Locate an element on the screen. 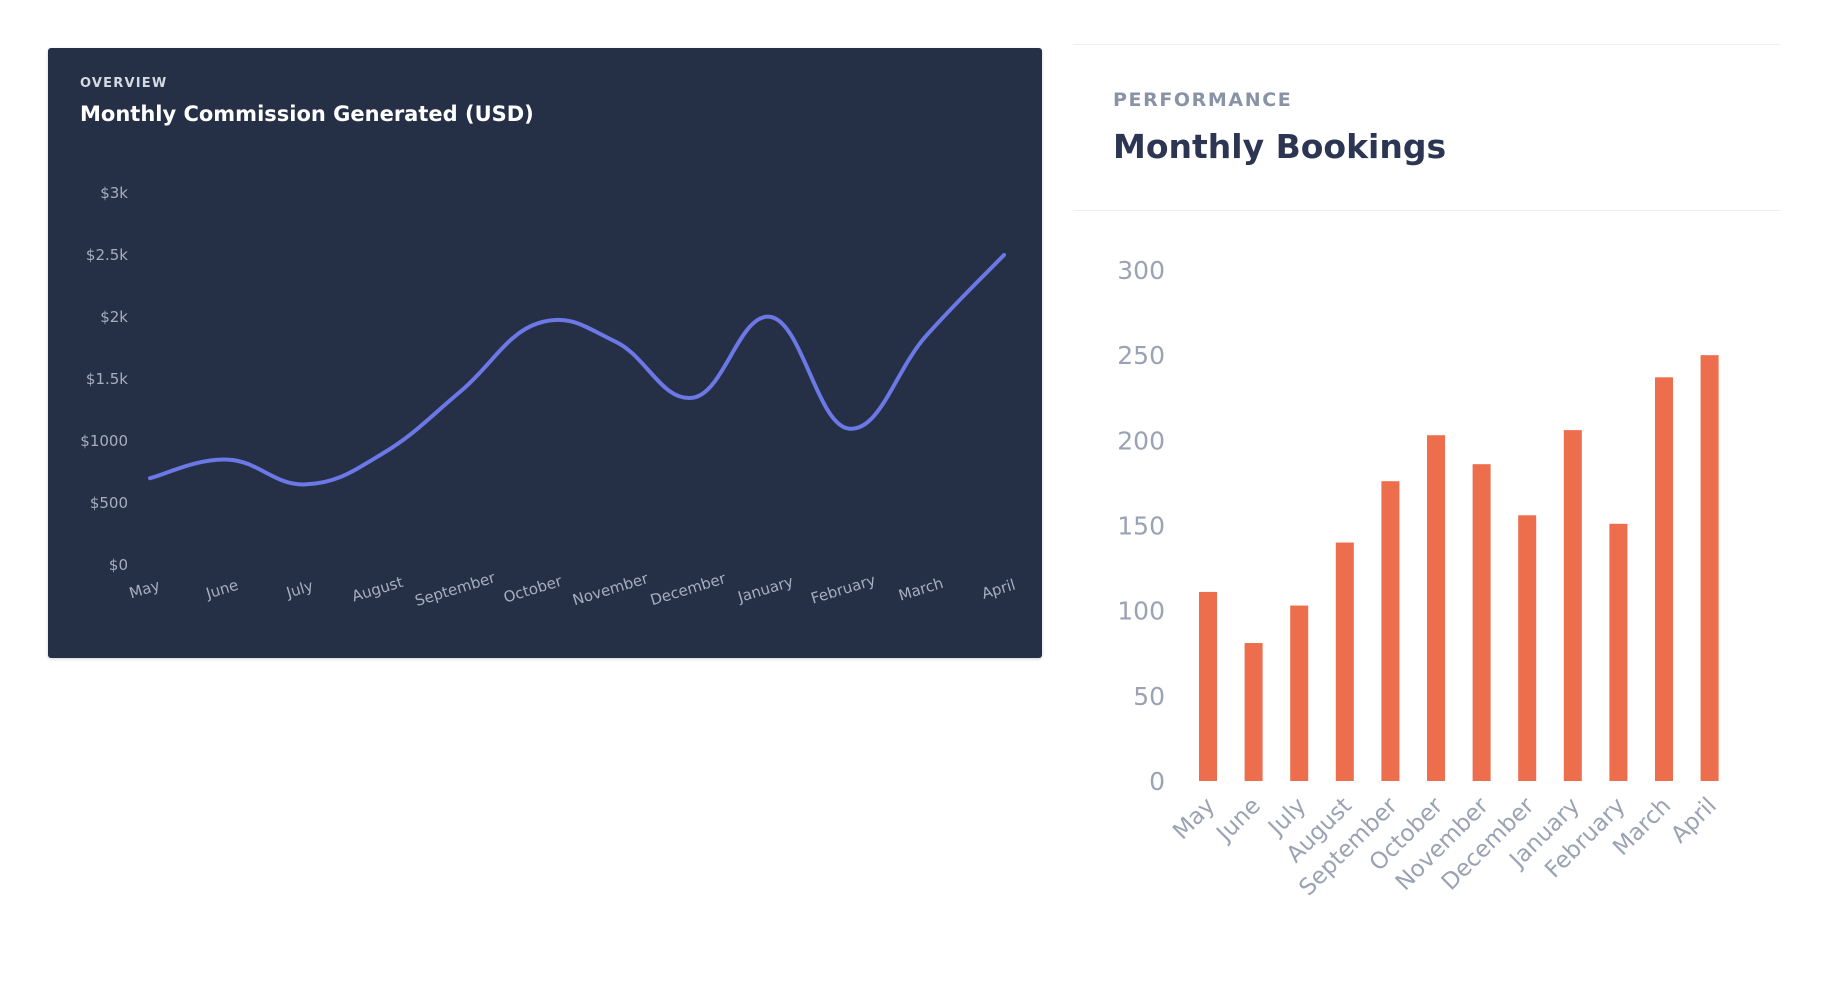 The height and width of the screenshot is (998, 1830). commission-card-title: Monthly Commission Generated (USD) is located at coordinates (307, 114).